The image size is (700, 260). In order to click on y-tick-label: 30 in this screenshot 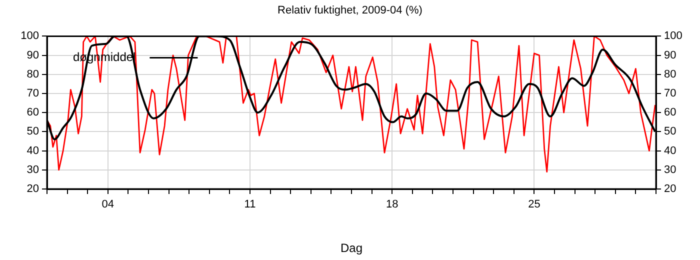, I will do `click(32, 170)`.